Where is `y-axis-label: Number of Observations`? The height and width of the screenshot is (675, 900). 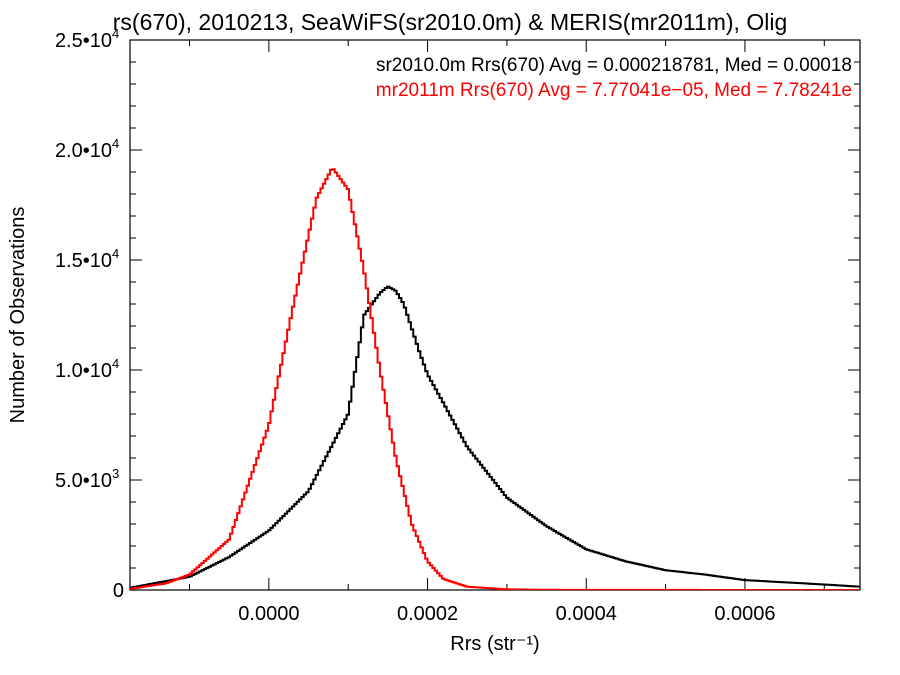
y-axis-label: Number of Observations is located at coordinates (18, 315).